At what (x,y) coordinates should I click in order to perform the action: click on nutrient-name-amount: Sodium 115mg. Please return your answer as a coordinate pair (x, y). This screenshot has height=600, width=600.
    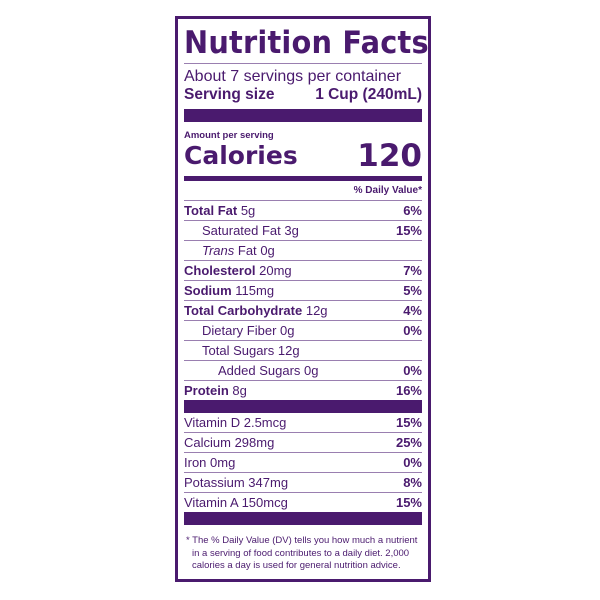
    Looking at the image, I should click on (229, 290).